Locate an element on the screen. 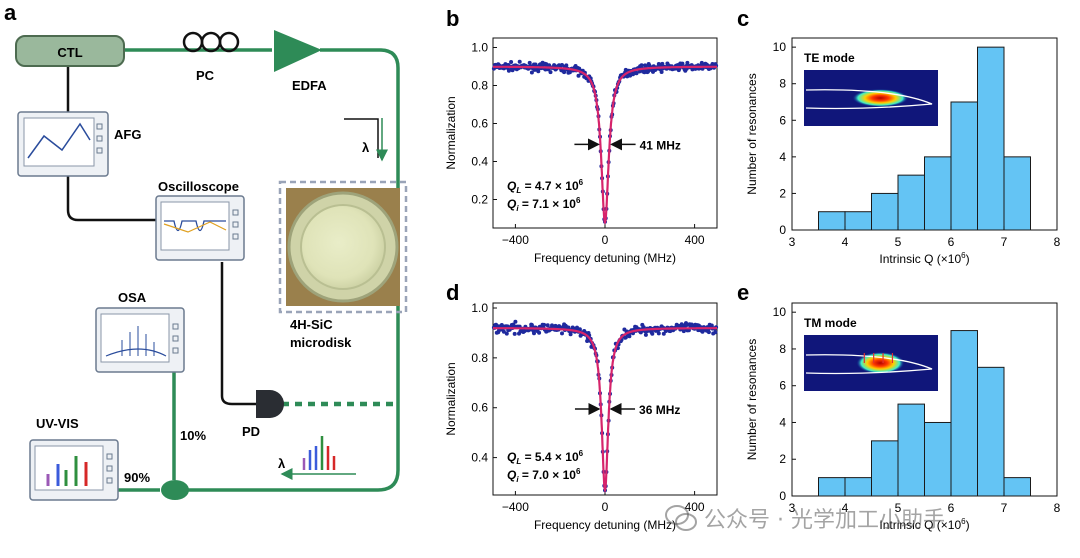 This screenshot has height=558, width=1080. wechat-icon is located at coordinates (681, 518).